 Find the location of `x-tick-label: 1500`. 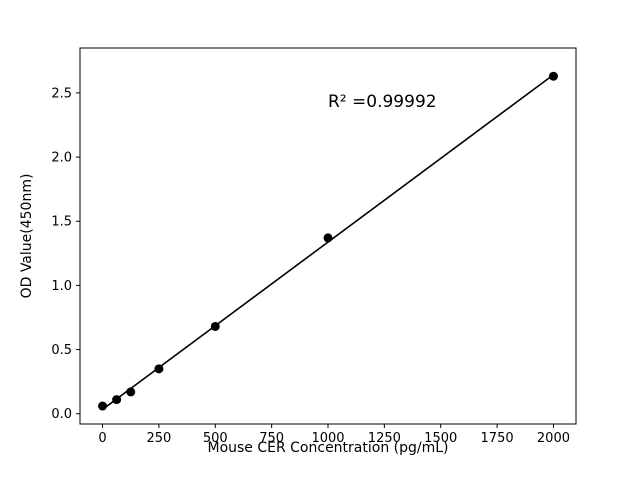

x-tick-label: 1500 is located at coordinates (440, 438).